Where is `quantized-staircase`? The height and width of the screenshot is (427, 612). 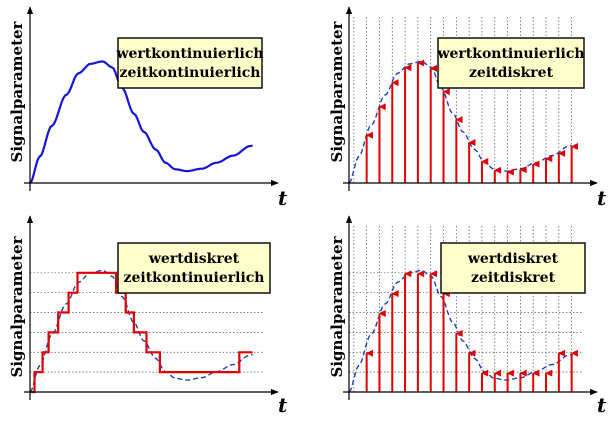
quantized-staircase is located at coordinates (141, 332).